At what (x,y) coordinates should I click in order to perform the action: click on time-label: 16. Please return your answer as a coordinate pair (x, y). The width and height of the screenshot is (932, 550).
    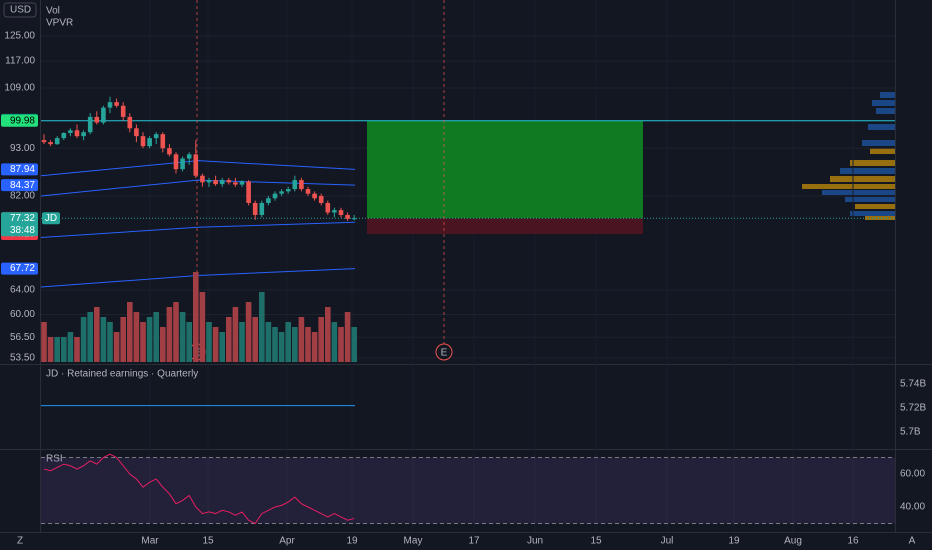
    Looking at the image, I should click on (853, 541).